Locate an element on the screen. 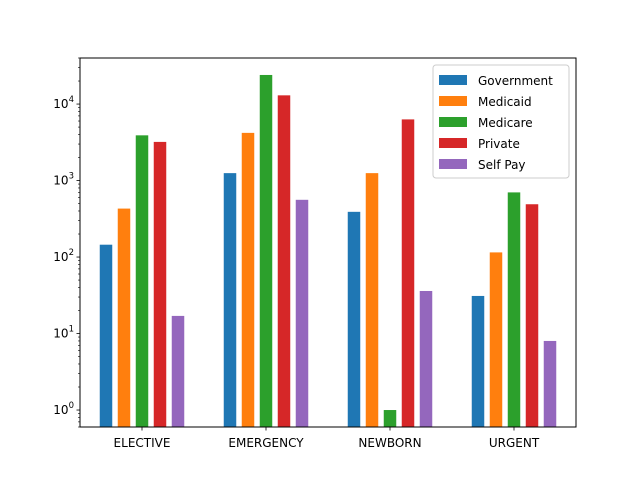 The image size is (640, 480). y-tick-label: 10⁰ is located at coordinates (63, 409).